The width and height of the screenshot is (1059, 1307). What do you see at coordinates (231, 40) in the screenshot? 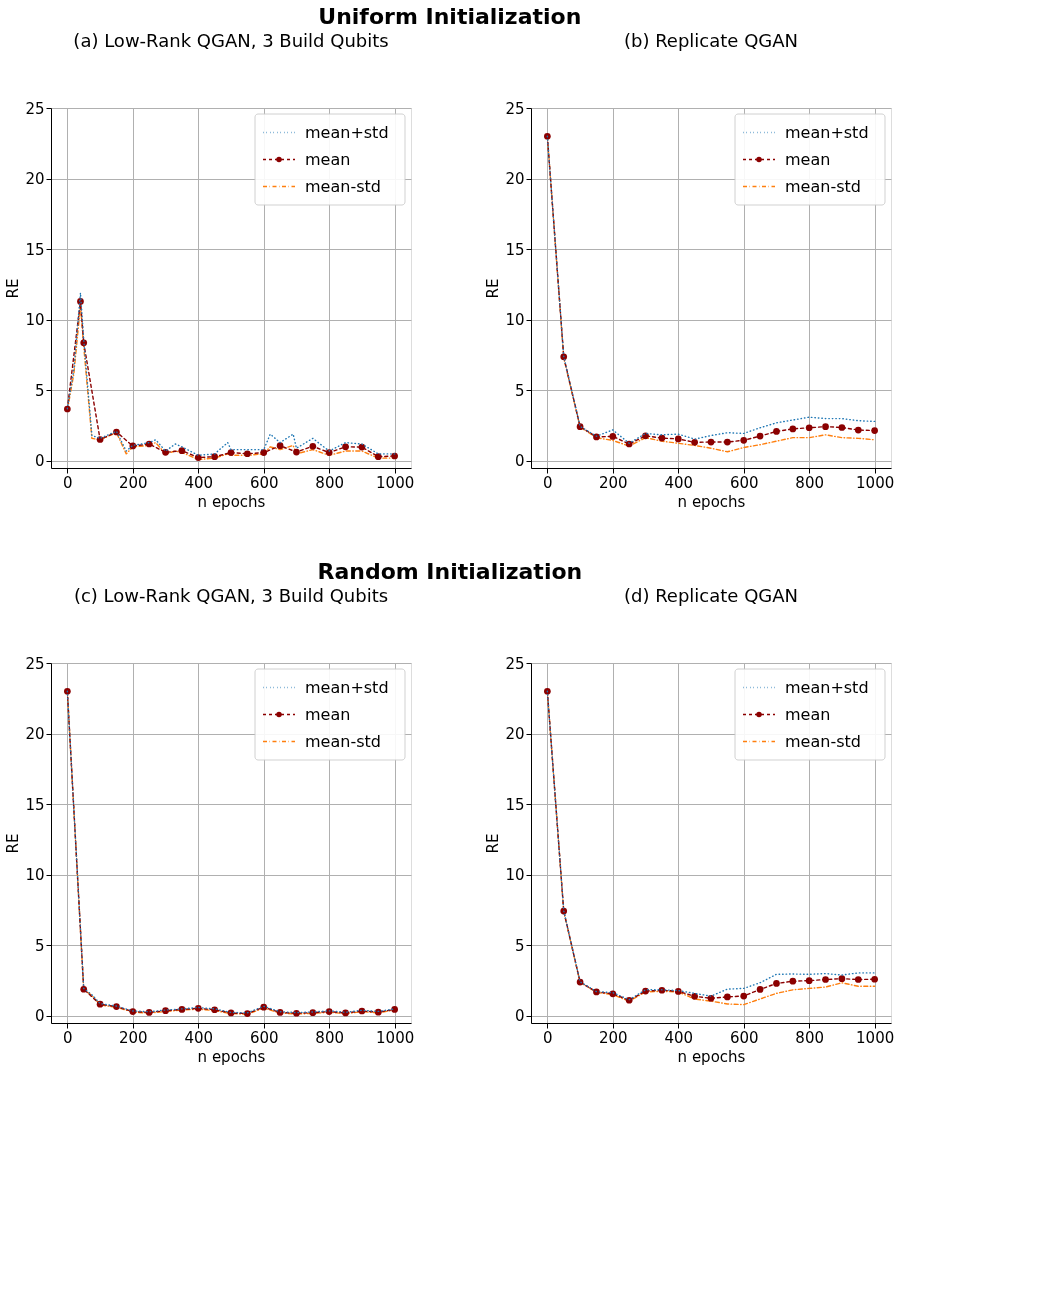
I see `chart-title: (a) Low-Rank QGAN, 3 Build Qubits` at bounding box center [231, 40].